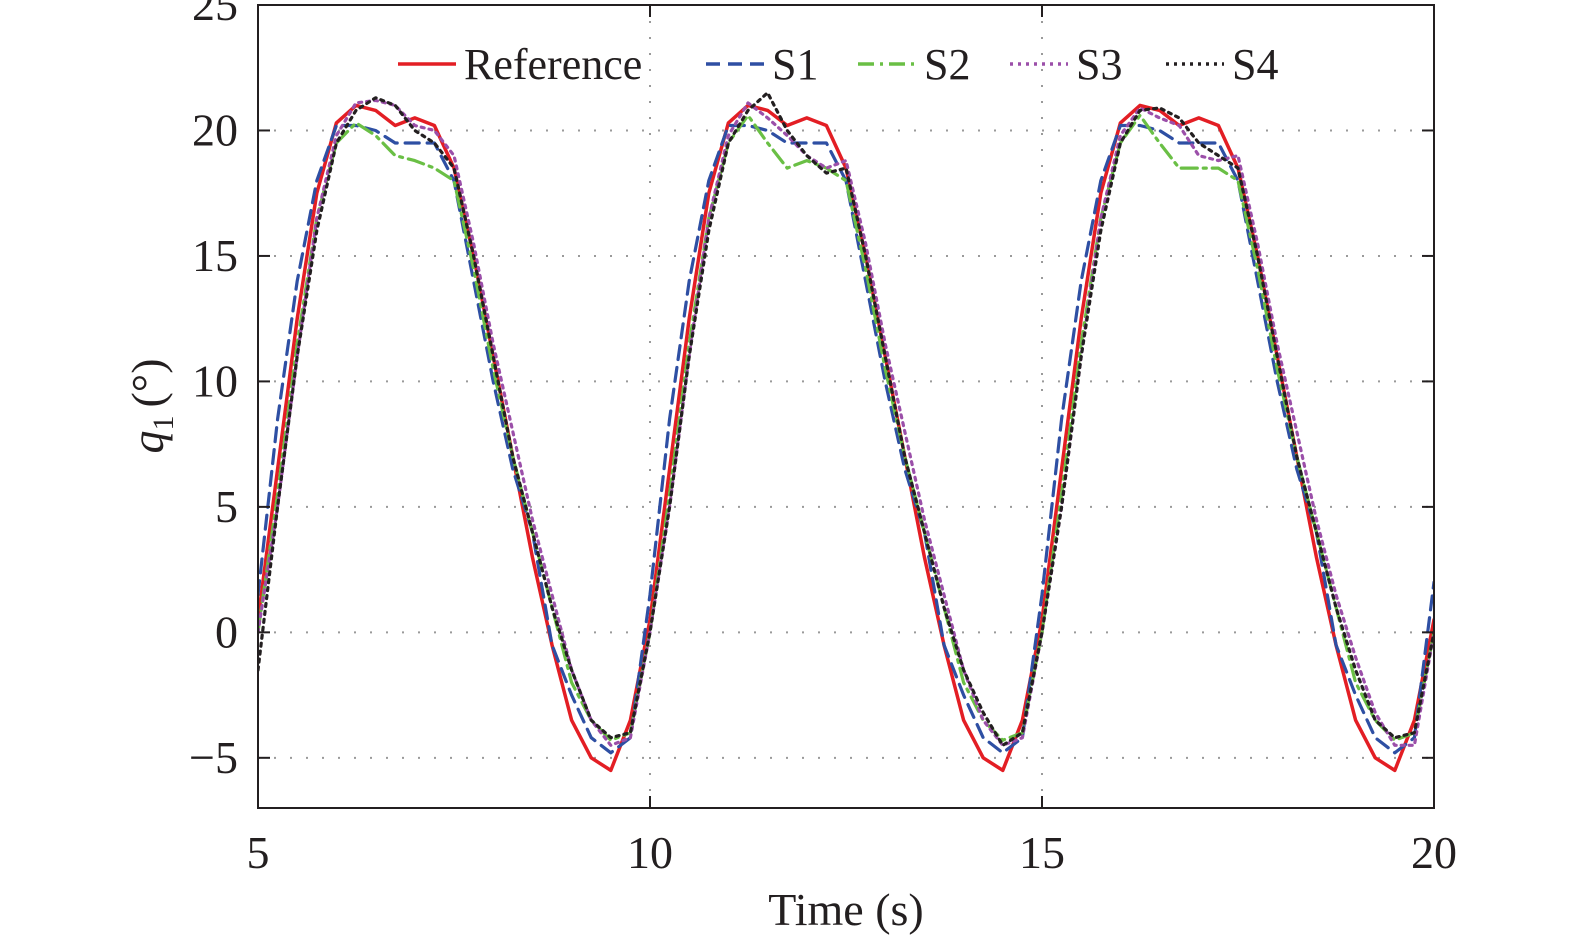 This screenshot has height=952, width=1575. Describe the element at coordinates (1434, 852) in the screenshot. I see `x-tick-label: 20` at that location.